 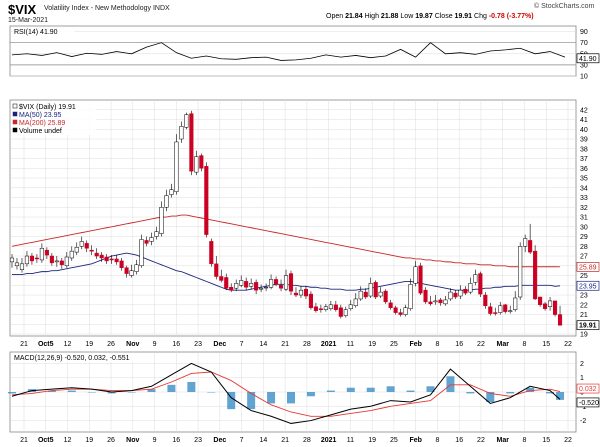 What do you see at coordinates (307, 344) in the screenshot?
I see `date-tick-label: 28` at bounding box center [307, 344].